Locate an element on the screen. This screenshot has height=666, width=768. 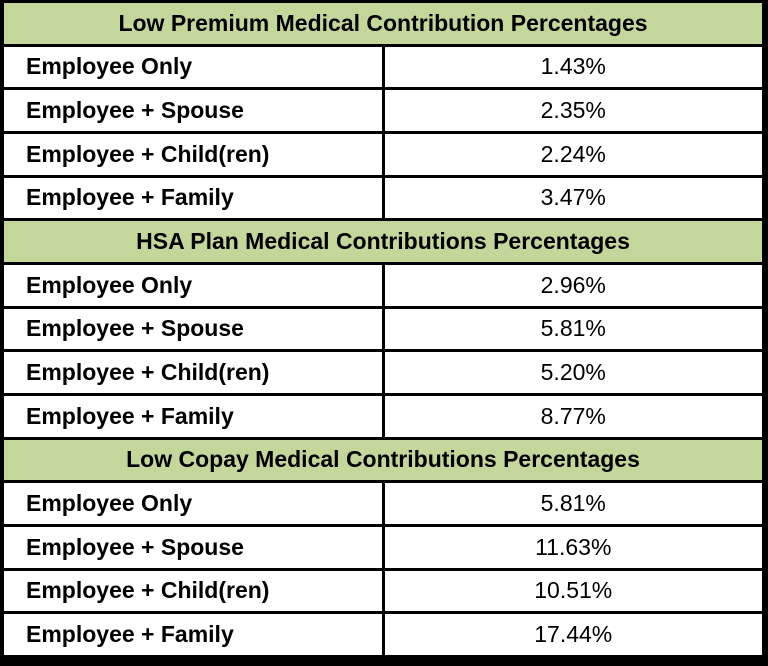
table-row: Employee + Family 8.77% is located at coordinates (383, 416).